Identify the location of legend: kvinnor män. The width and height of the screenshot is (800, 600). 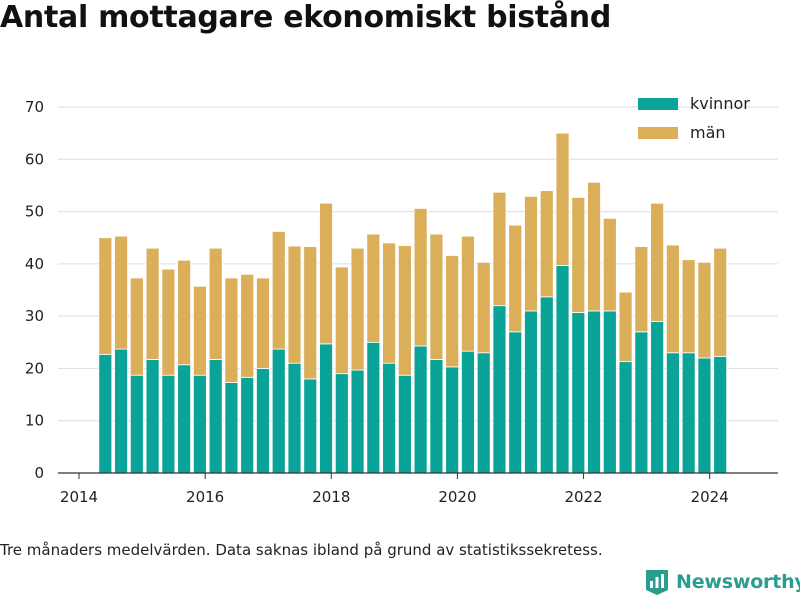
(694, 118).